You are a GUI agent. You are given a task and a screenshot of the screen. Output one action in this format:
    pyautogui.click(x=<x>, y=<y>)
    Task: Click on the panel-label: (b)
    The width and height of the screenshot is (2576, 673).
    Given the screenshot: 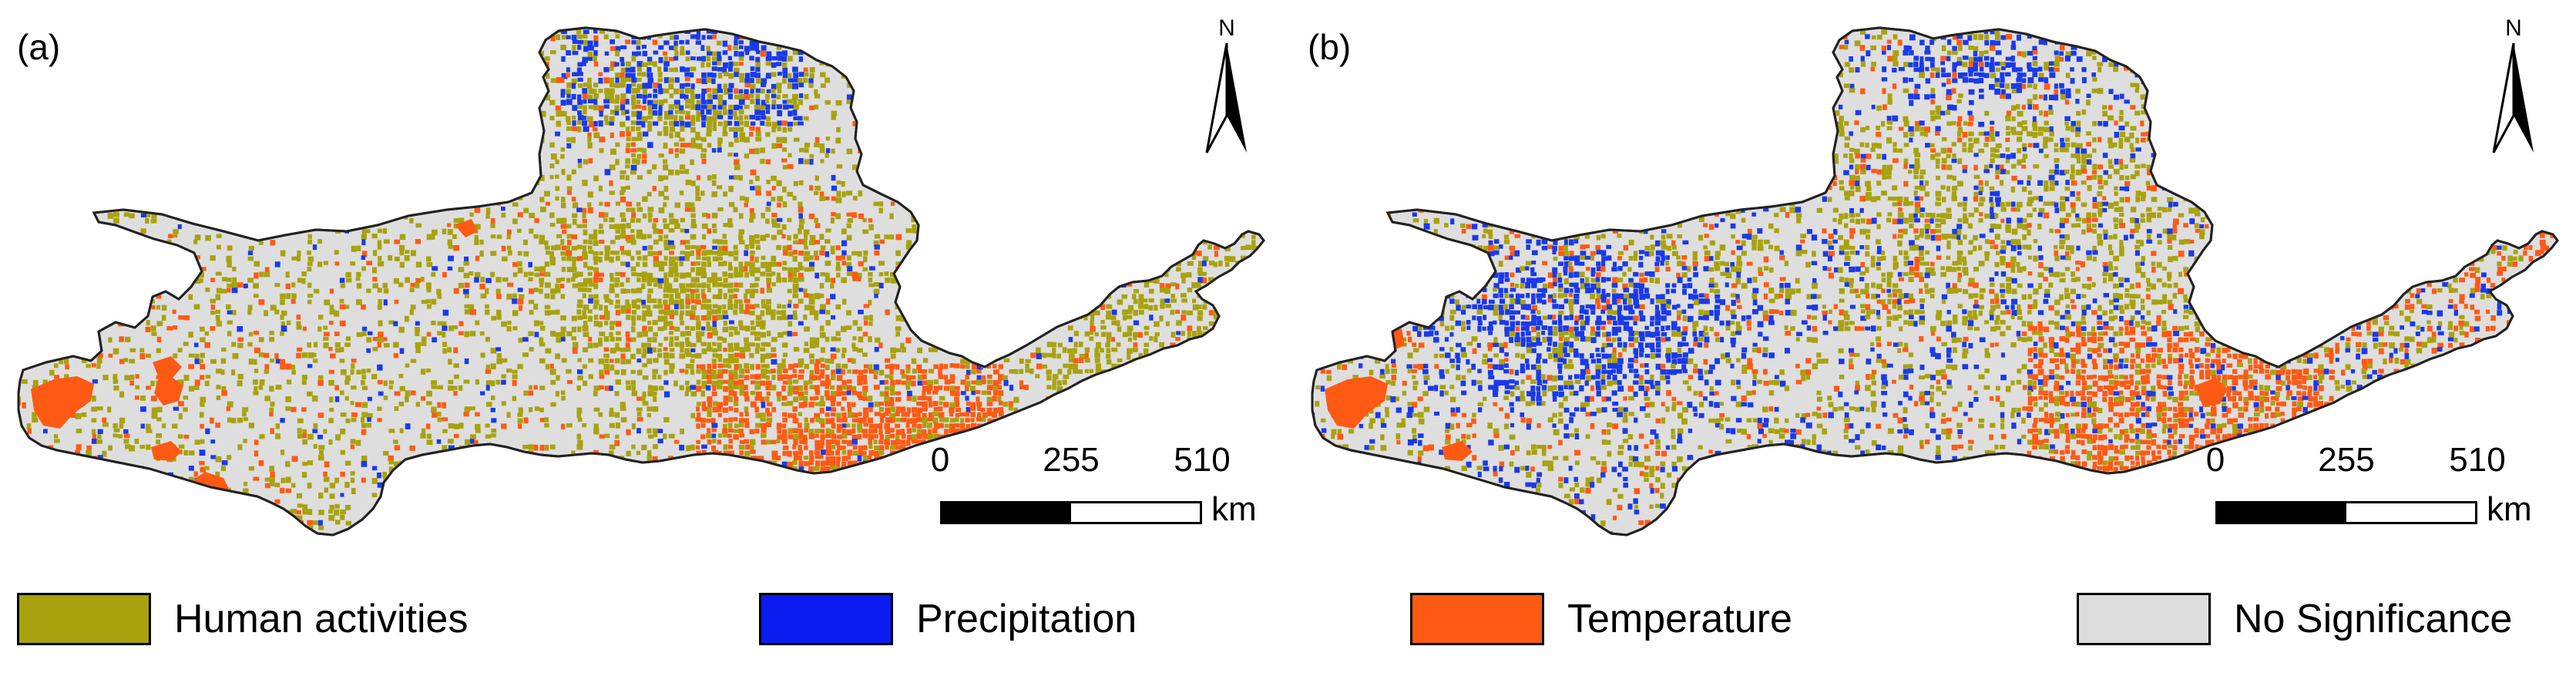 What is the action you would take?
    pyautogui.click(x=1330, y=47)
    